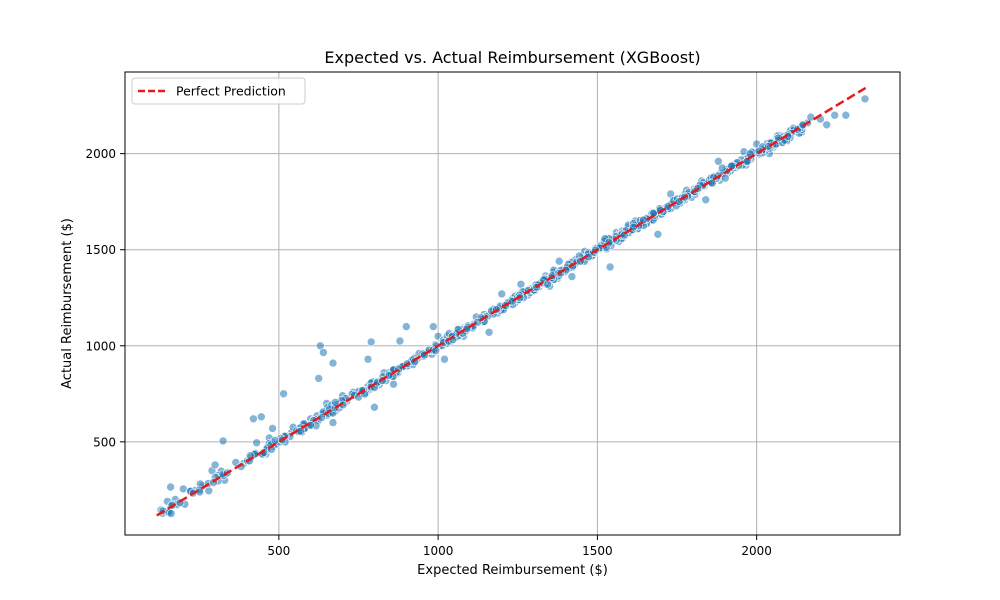  What do you see at coordinates (438, 551) in the screenshot?
I see `x-tick-label: 1000` at bounding box center [438, 551].